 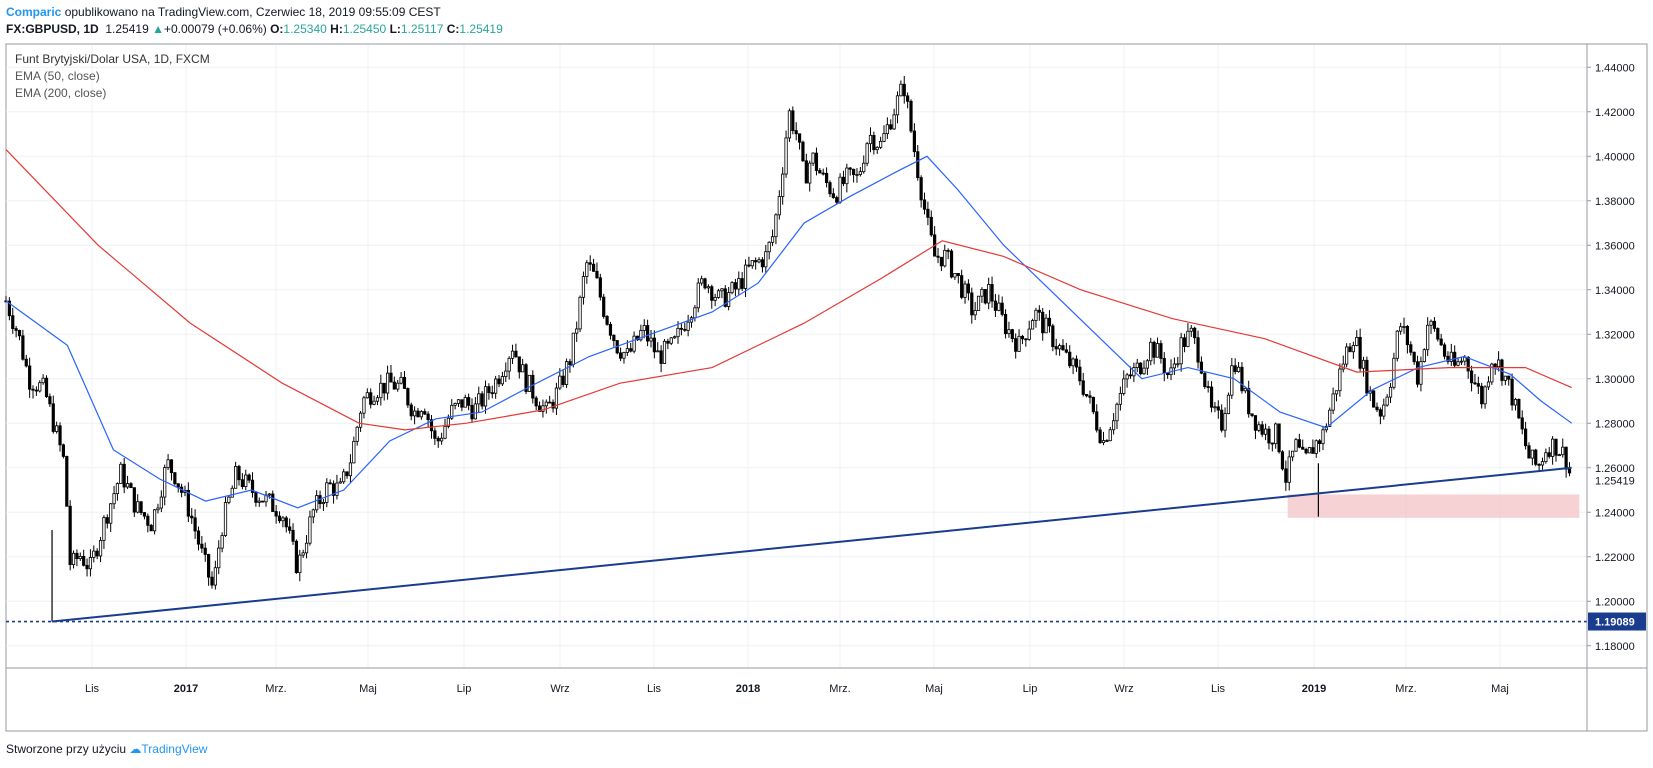 I want to click on support-zone-rect, so click(x=1433, y=506).